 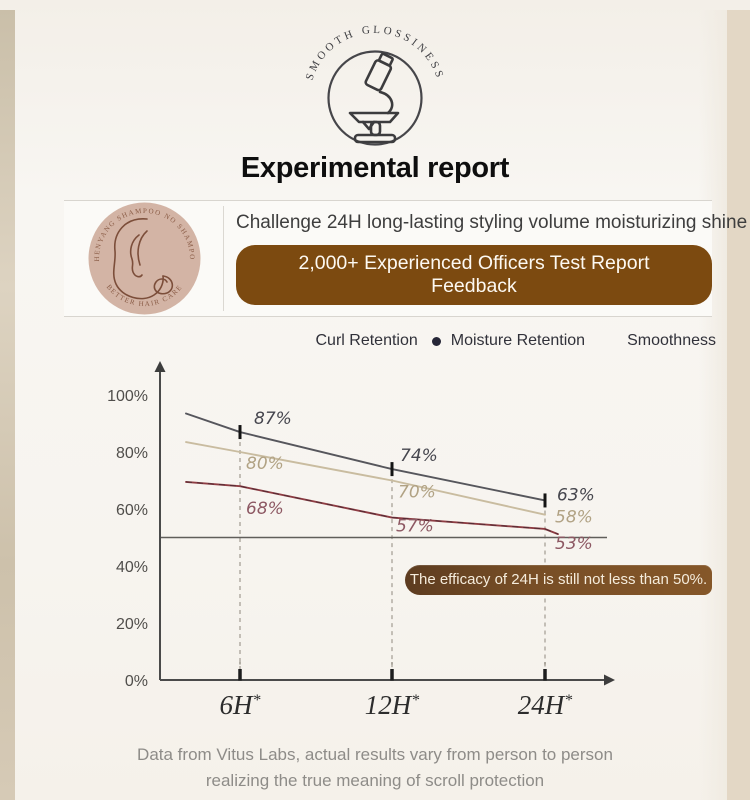 What do you see at coordinates (576, 495) in the screenshot?
I see `value-label-24H: 63%` at bounding box center [576, 495].